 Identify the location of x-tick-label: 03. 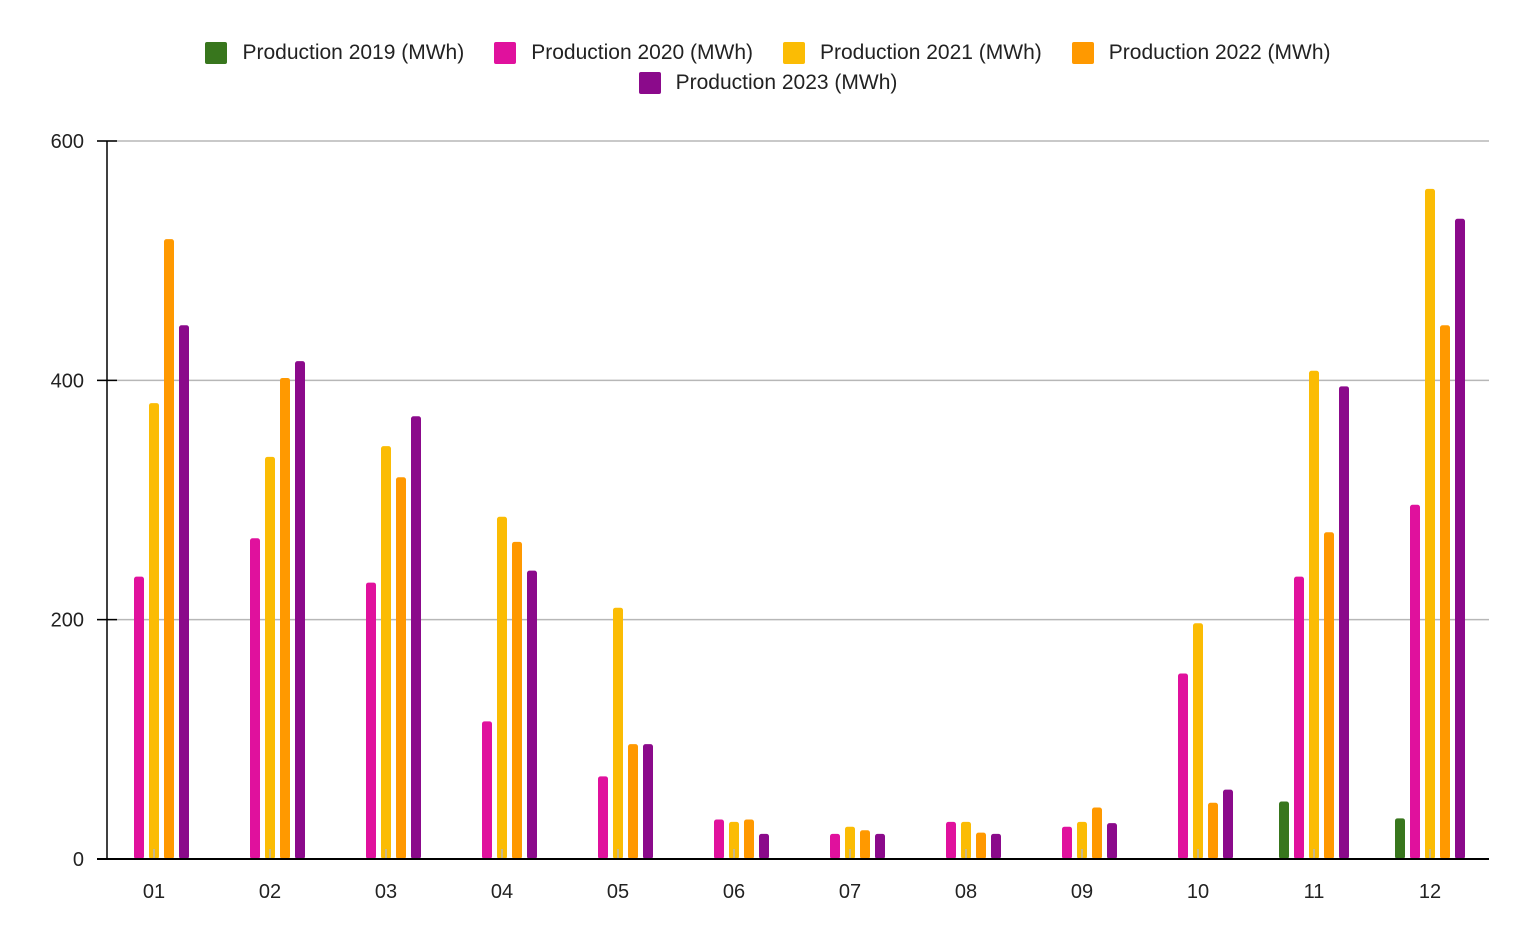
(386, 892).